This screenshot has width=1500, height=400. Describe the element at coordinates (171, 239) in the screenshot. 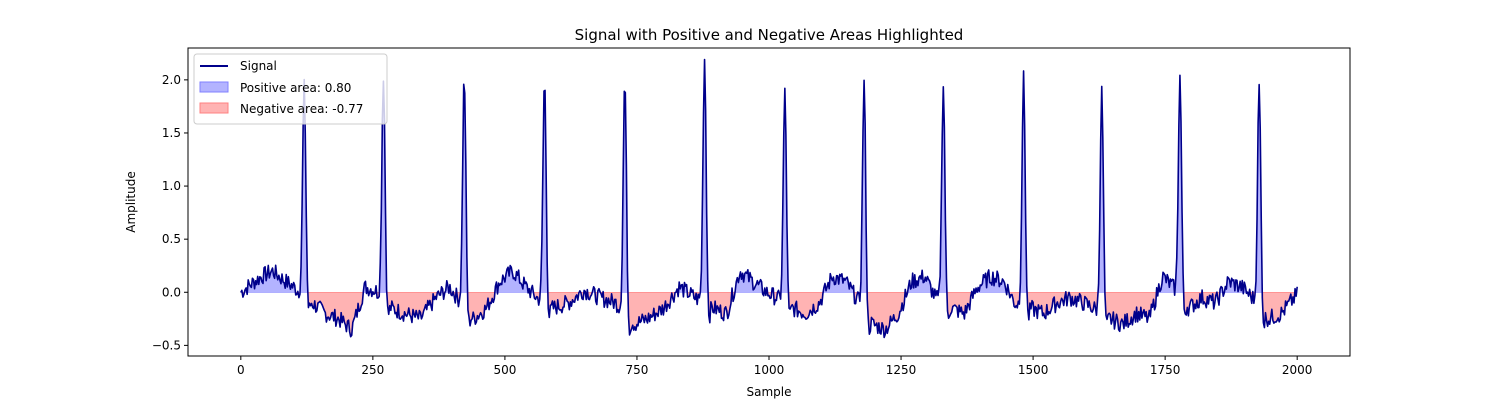

I see `y-tick-label: 0.5` at that location.